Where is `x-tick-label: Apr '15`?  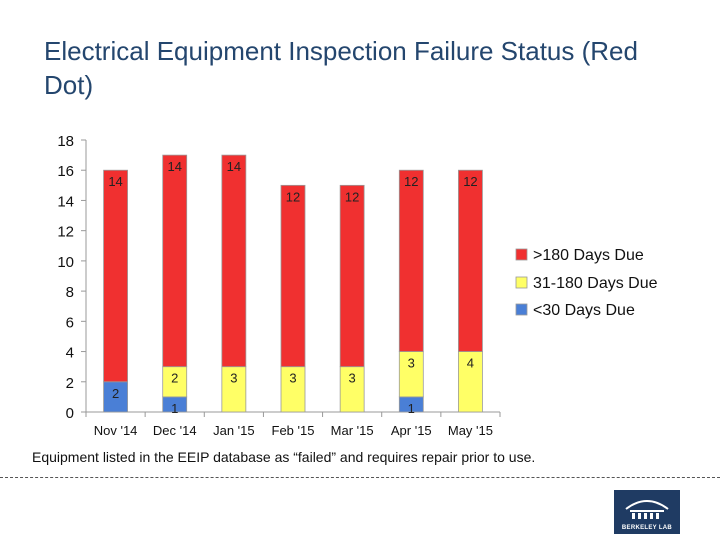
x-tick-label: Apr '15 is located at coordinates (411, 430).